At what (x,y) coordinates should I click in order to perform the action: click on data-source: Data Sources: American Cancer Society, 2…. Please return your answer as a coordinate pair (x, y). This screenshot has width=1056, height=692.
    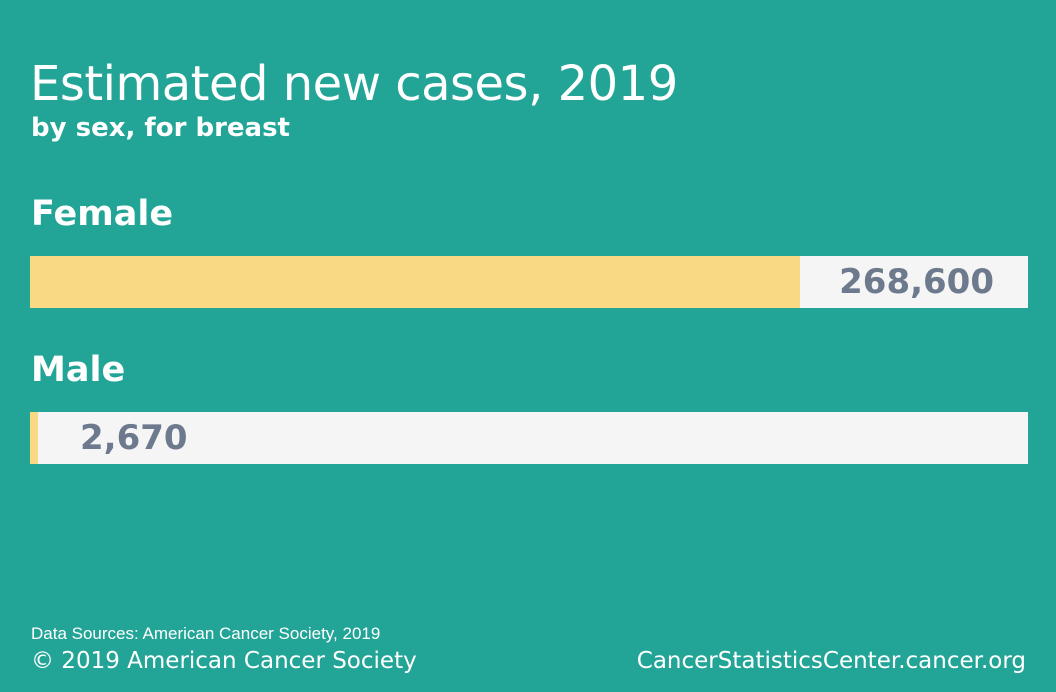
    Looking at the image, I should click on (206, 633).